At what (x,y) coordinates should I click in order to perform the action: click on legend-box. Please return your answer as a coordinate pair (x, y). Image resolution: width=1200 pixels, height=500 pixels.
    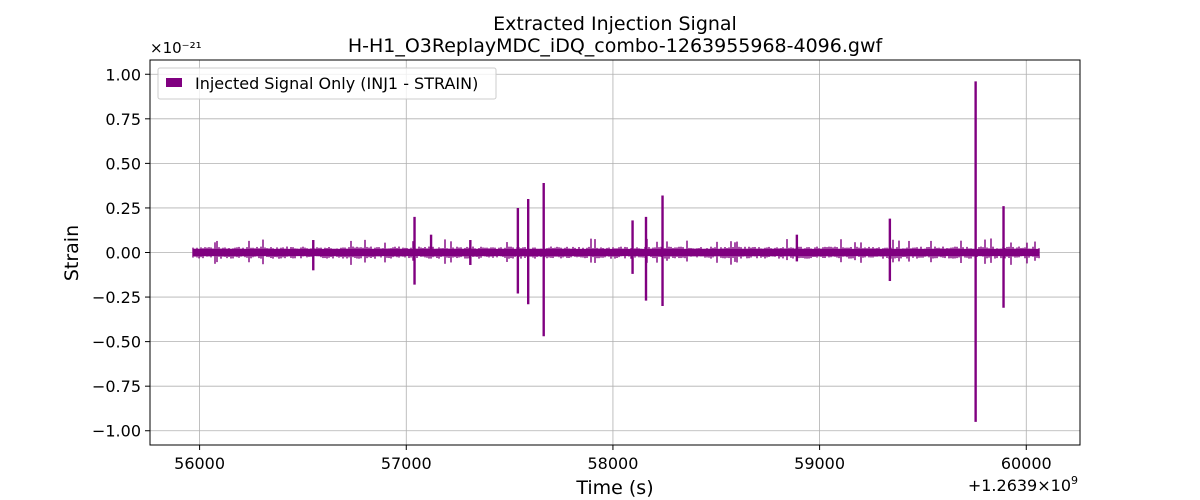
    Looking at the image, I should click on (327, 83).